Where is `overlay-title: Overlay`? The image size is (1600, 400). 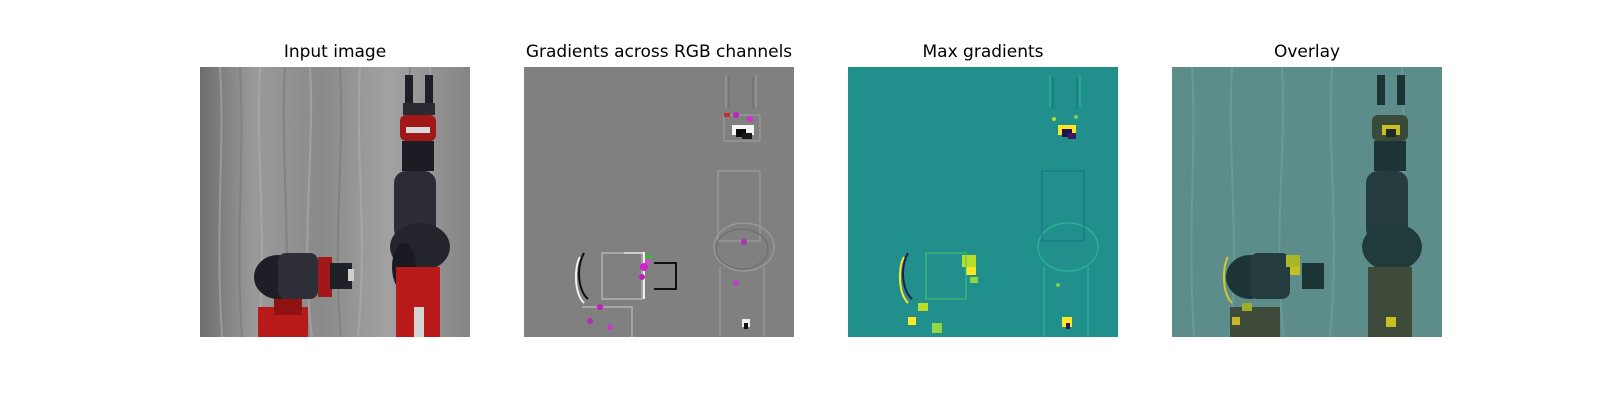
overlay-title: Overlay is located at coordinates (1307, 52).